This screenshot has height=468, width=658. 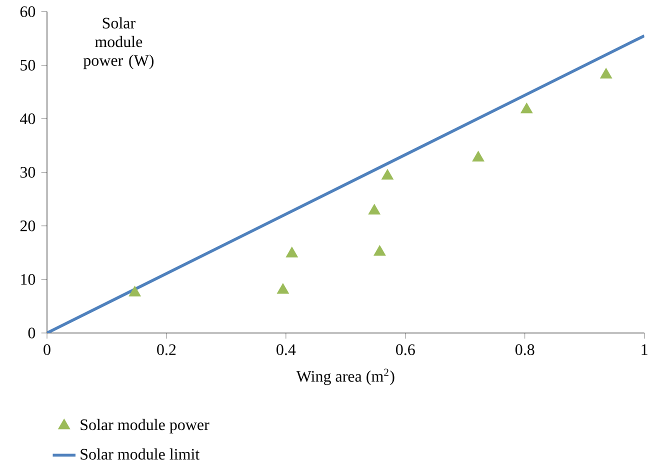 What do you see at coordinates (28, 172) in the screenshot?
I see `y-tick-label: 30` at bounding box center [28, 172].